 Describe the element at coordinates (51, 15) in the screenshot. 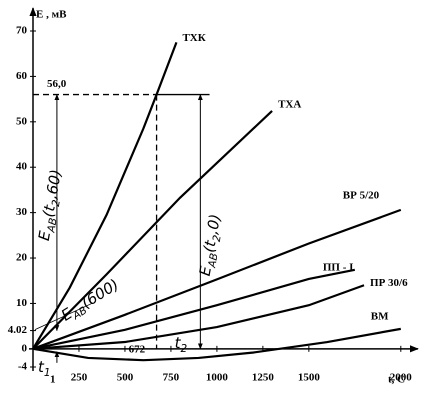

I see `y-axis-label: E , мВ` at that location.